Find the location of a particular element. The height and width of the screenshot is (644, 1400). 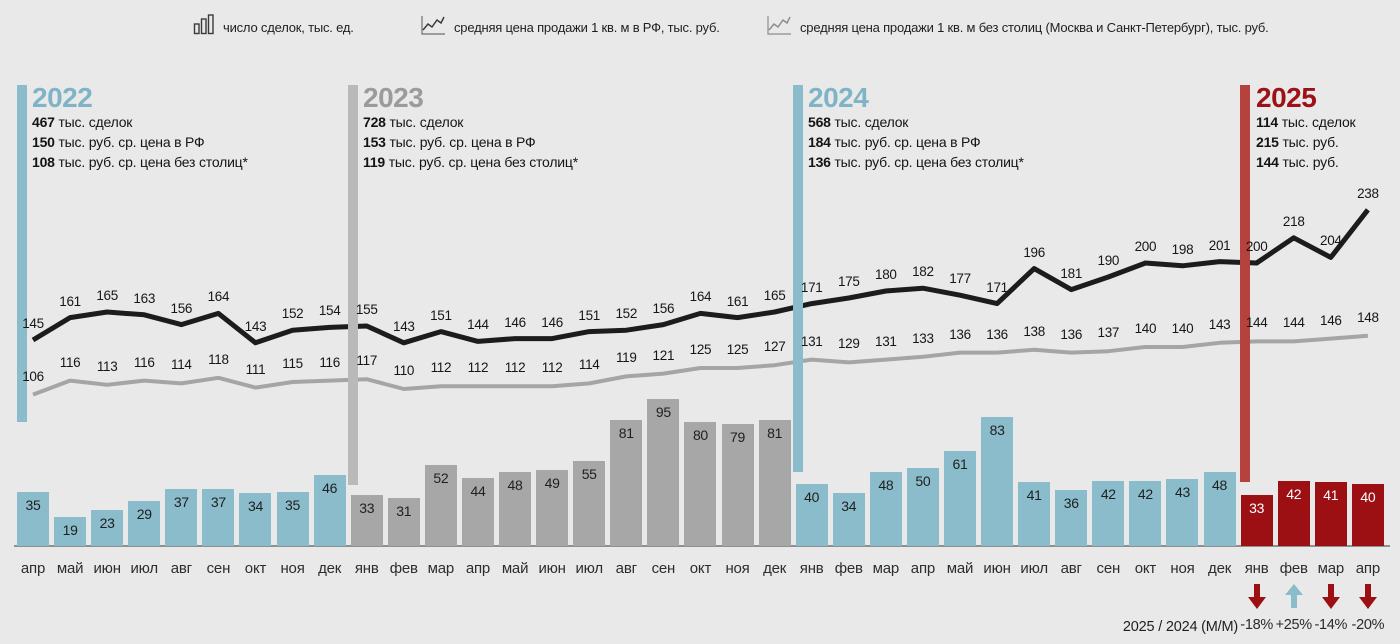

price-rf-value-label: 175 is located at coordinates (848, 281).